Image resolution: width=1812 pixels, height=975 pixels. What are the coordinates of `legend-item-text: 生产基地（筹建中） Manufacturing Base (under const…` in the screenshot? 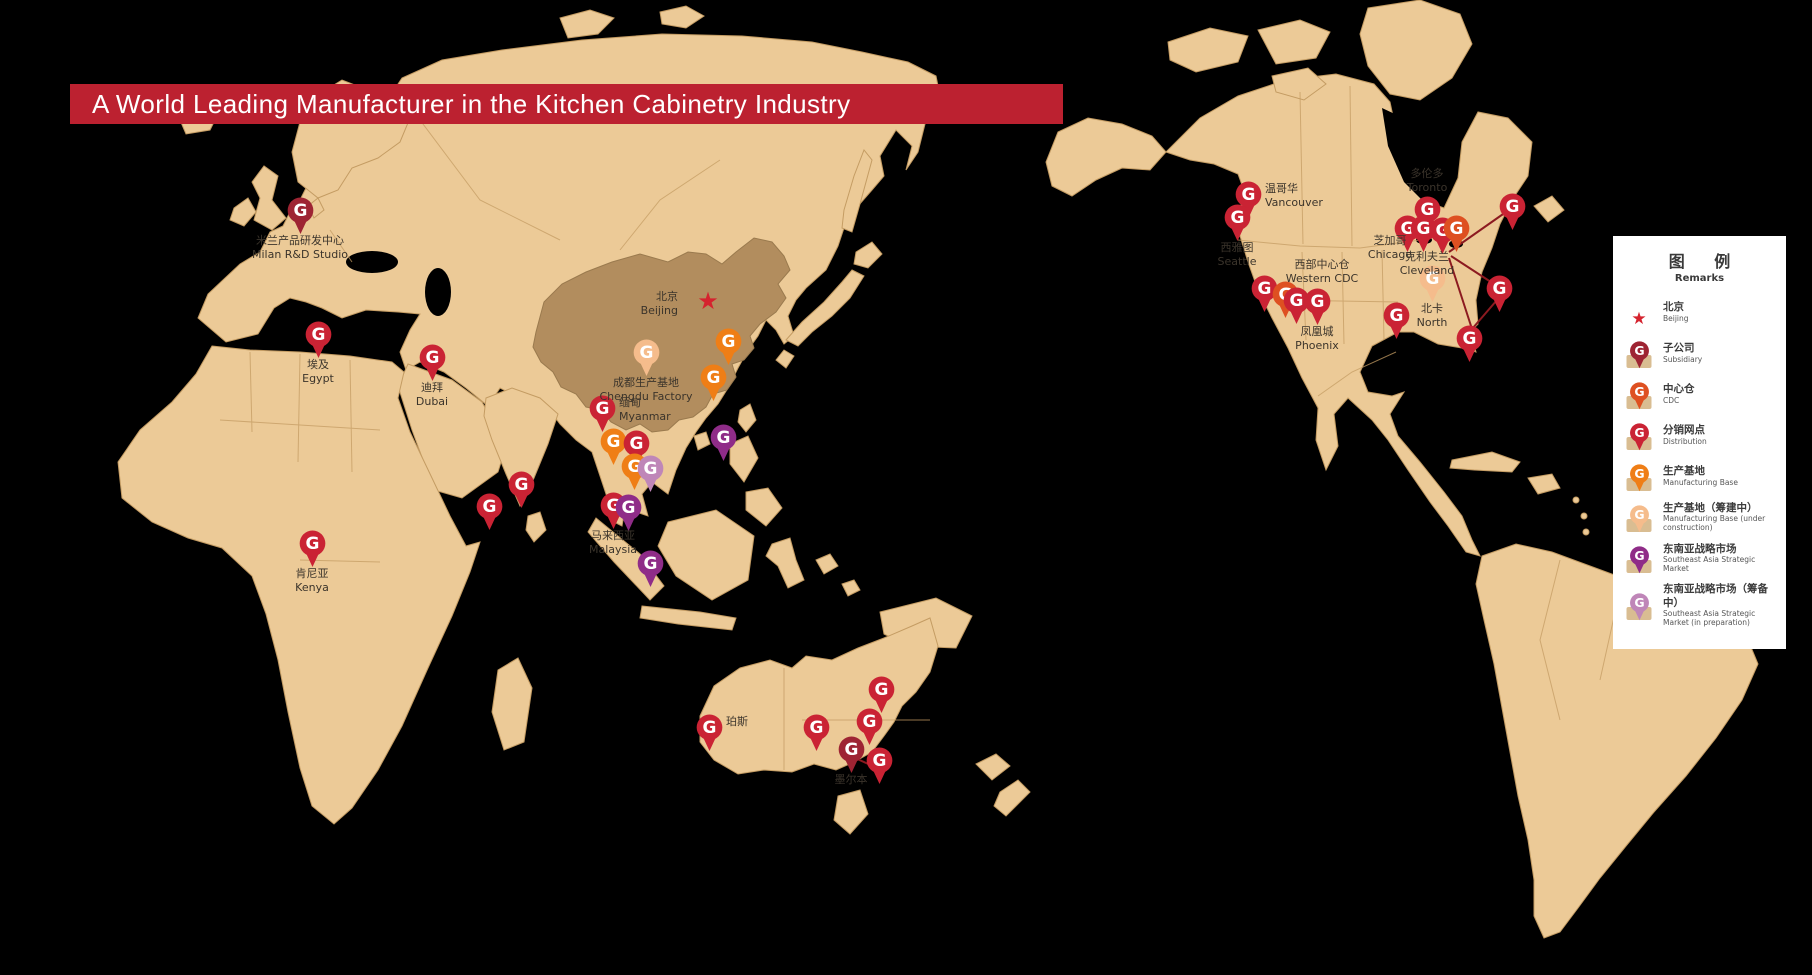 It's located at (1717, 517).